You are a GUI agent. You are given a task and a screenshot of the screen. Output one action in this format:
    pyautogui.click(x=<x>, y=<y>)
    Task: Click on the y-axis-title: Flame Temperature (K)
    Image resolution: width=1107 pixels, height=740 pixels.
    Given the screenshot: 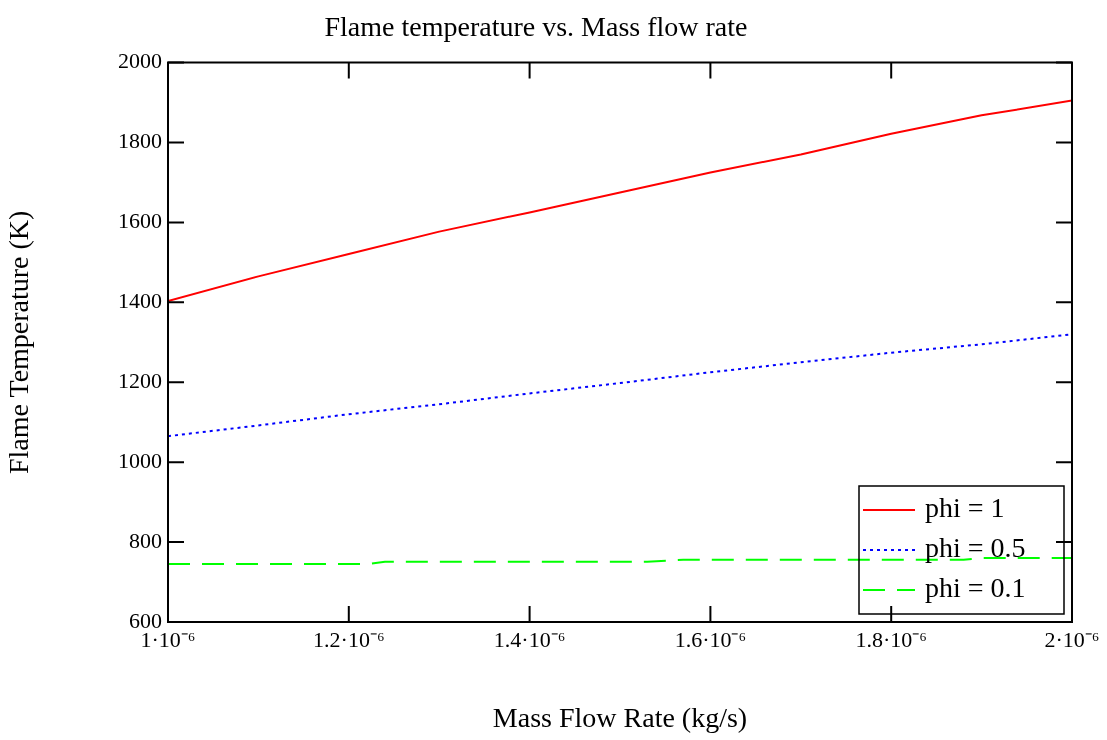 What is the action you would take?
    pyautogui.click(x=19, y=342)
    